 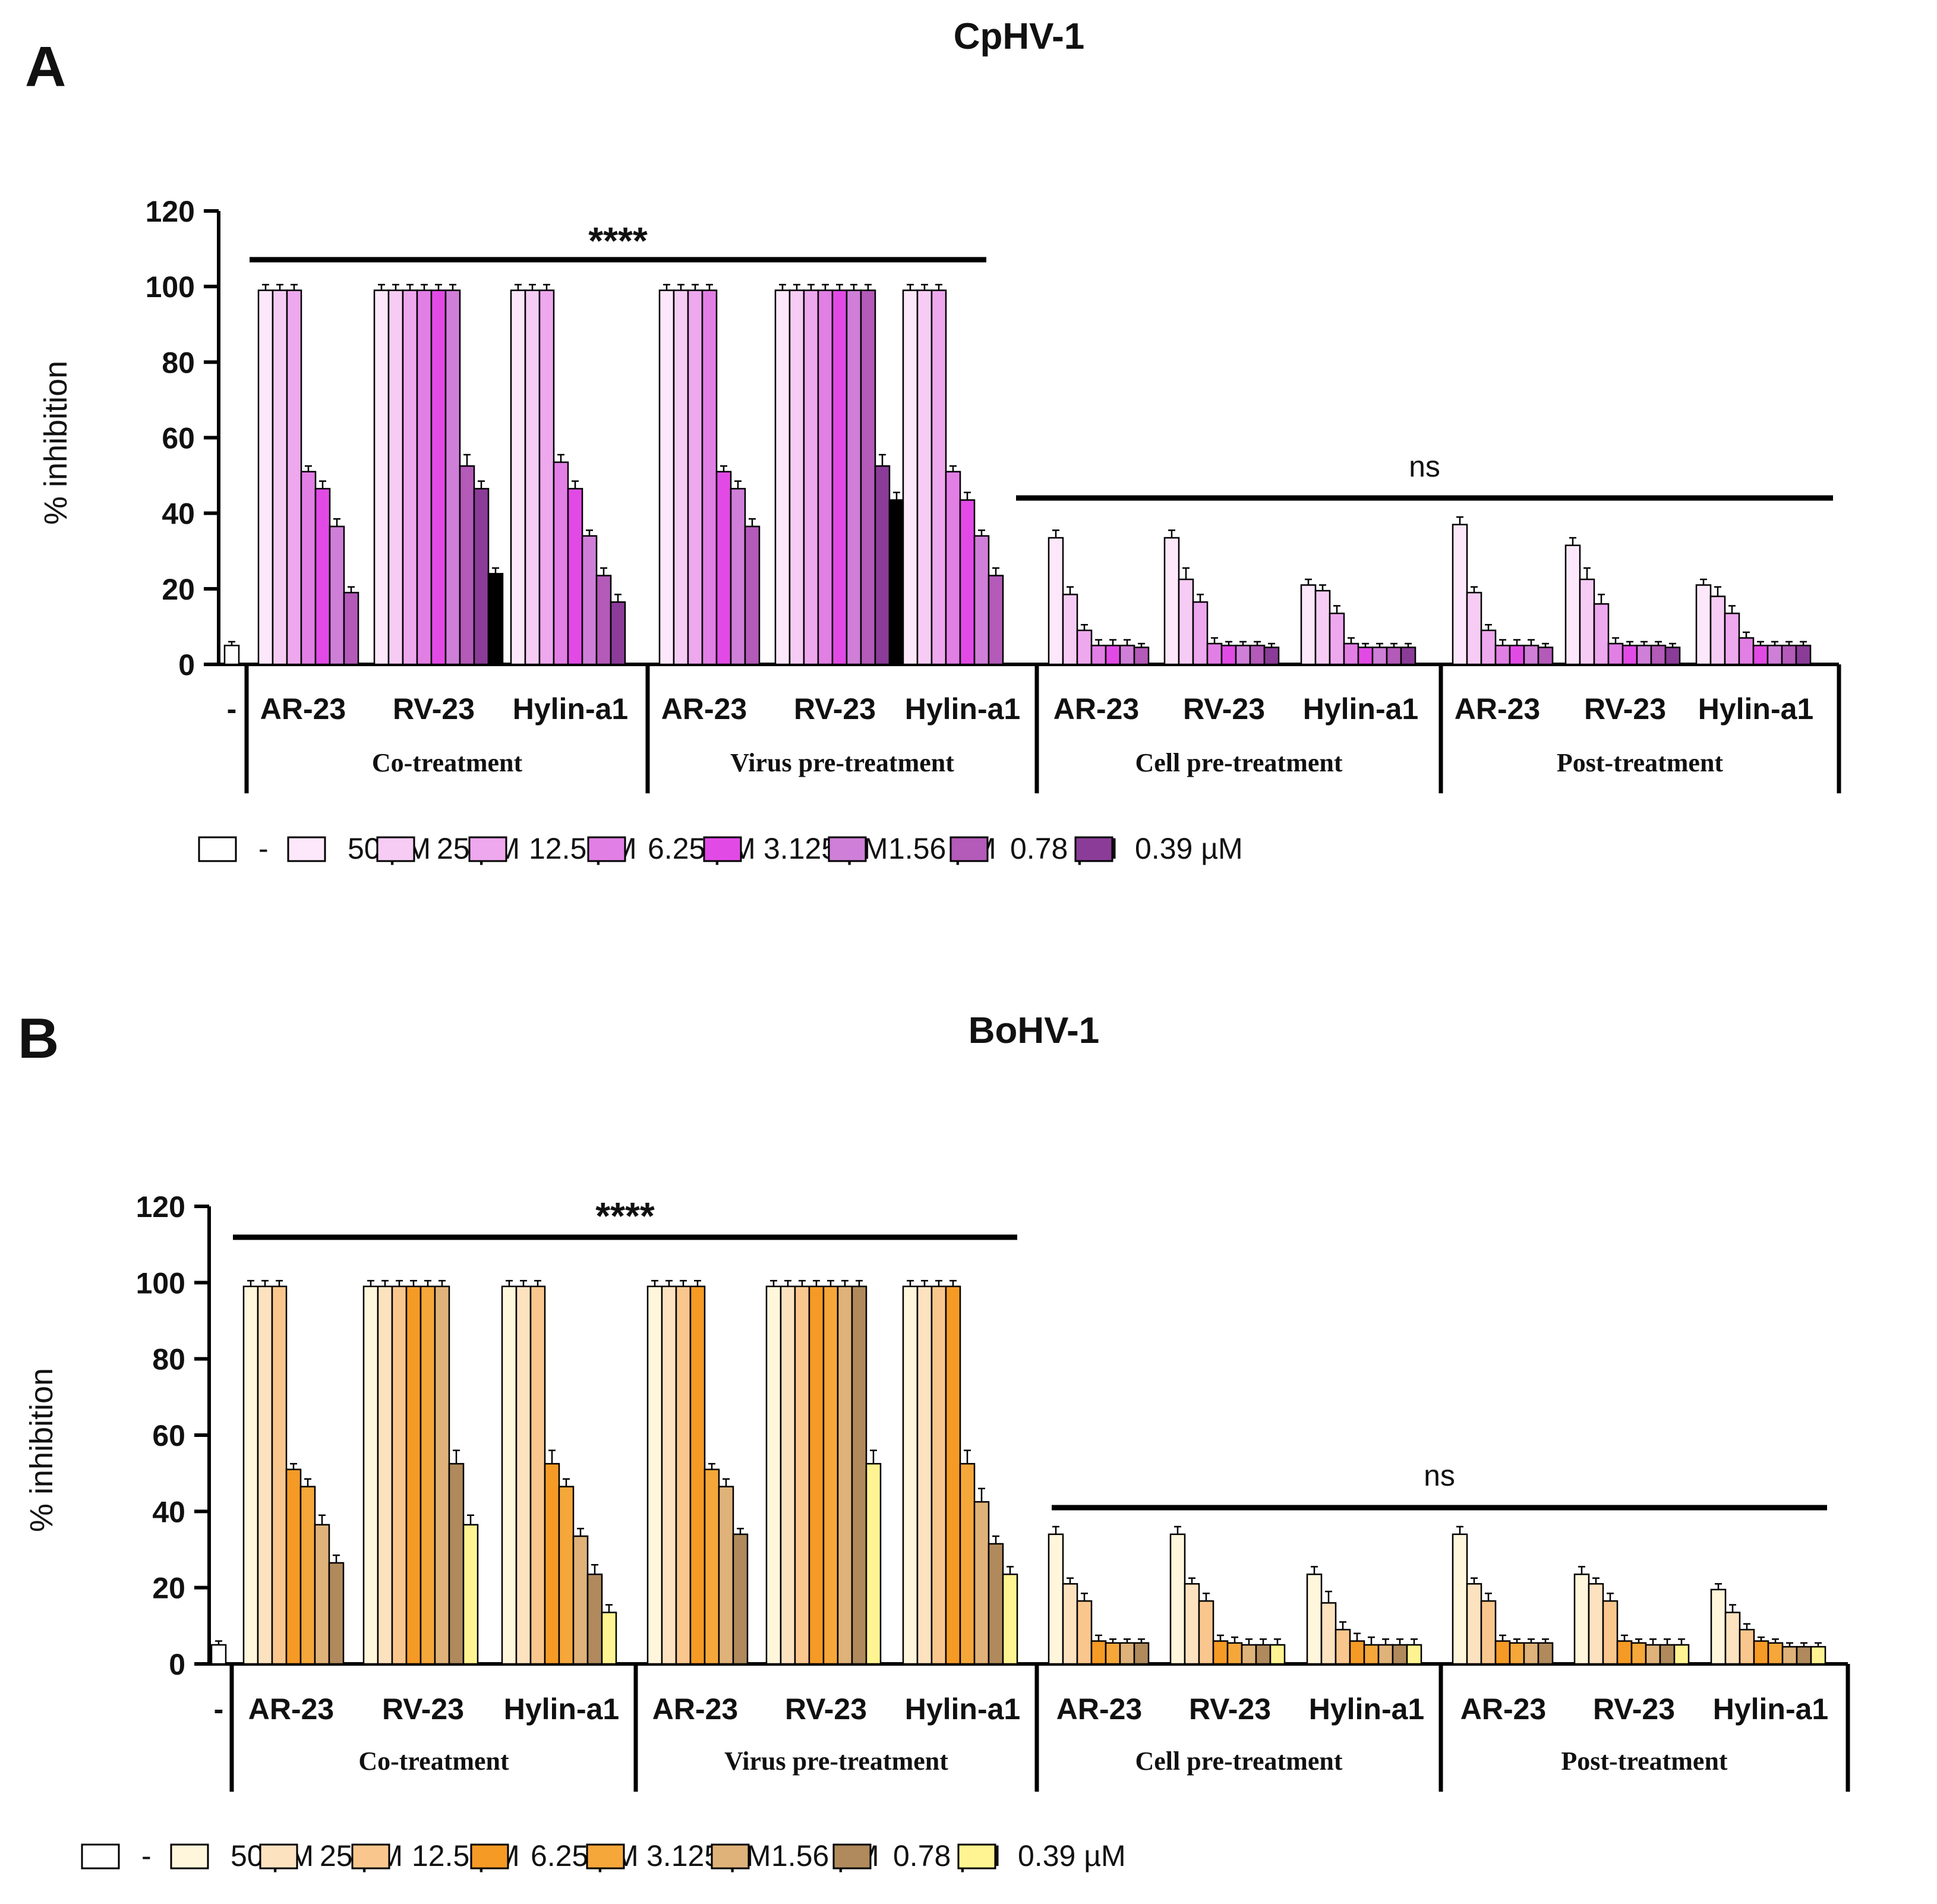 I want to click on x-tick-label-control: -, so click(x=219, y=1709).